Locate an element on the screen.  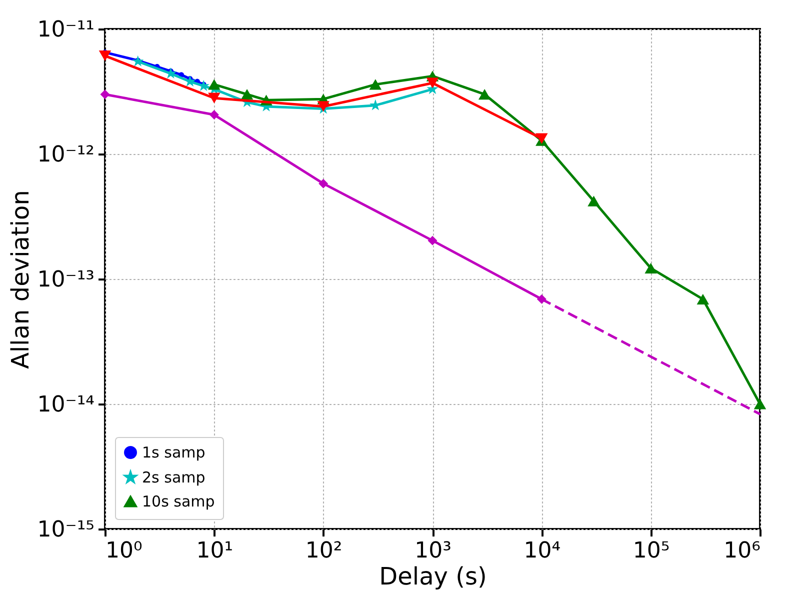
x-tick-label: 10³ is located at coordinates (433, 551).